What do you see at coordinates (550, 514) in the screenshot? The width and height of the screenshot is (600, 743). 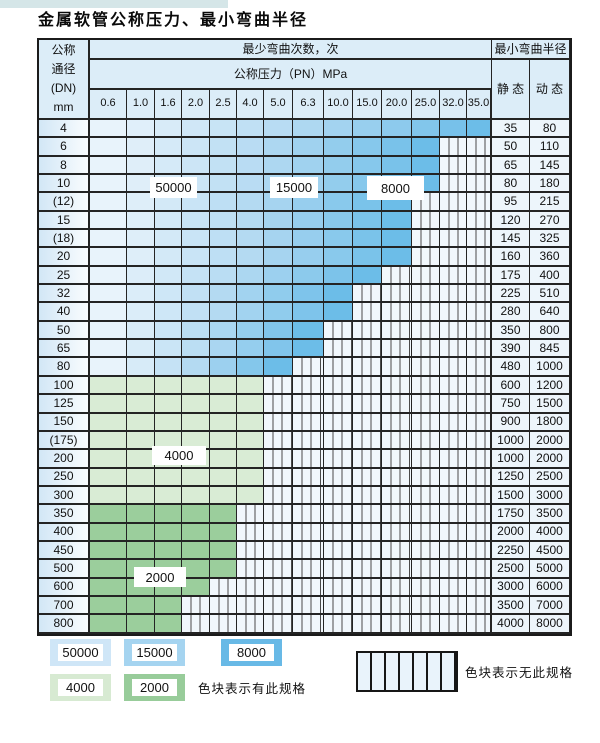 I see `dynamic-value-cell: 3500` at bounding box center [550, 514].